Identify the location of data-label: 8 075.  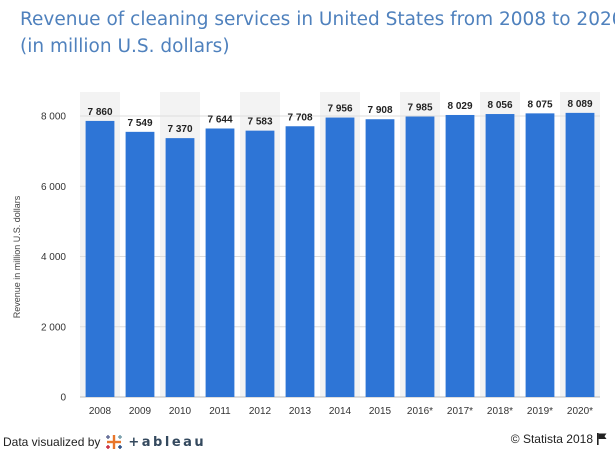
(539, 104).